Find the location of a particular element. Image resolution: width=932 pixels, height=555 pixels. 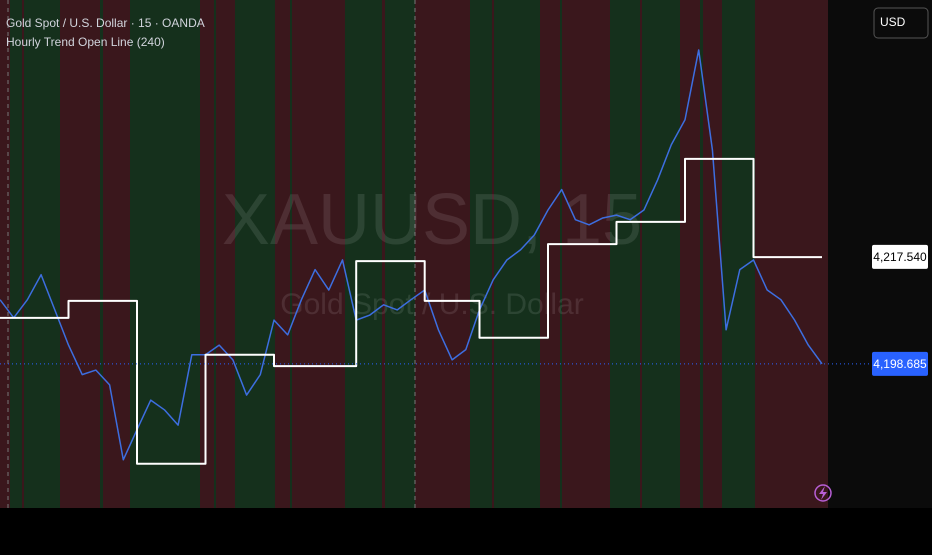

alert-bolt is located at coordinates (823, 493).